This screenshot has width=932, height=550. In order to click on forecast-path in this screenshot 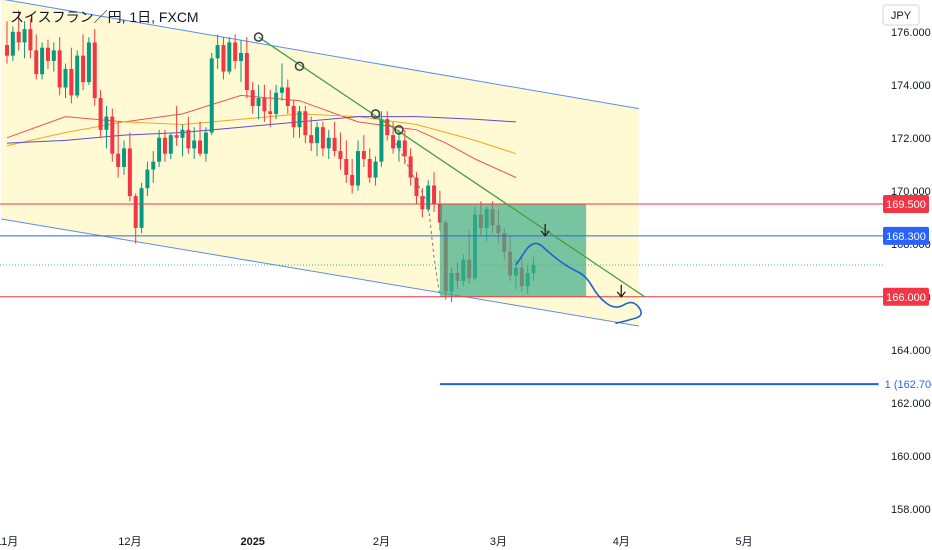, I will do `click(578, 283)`.